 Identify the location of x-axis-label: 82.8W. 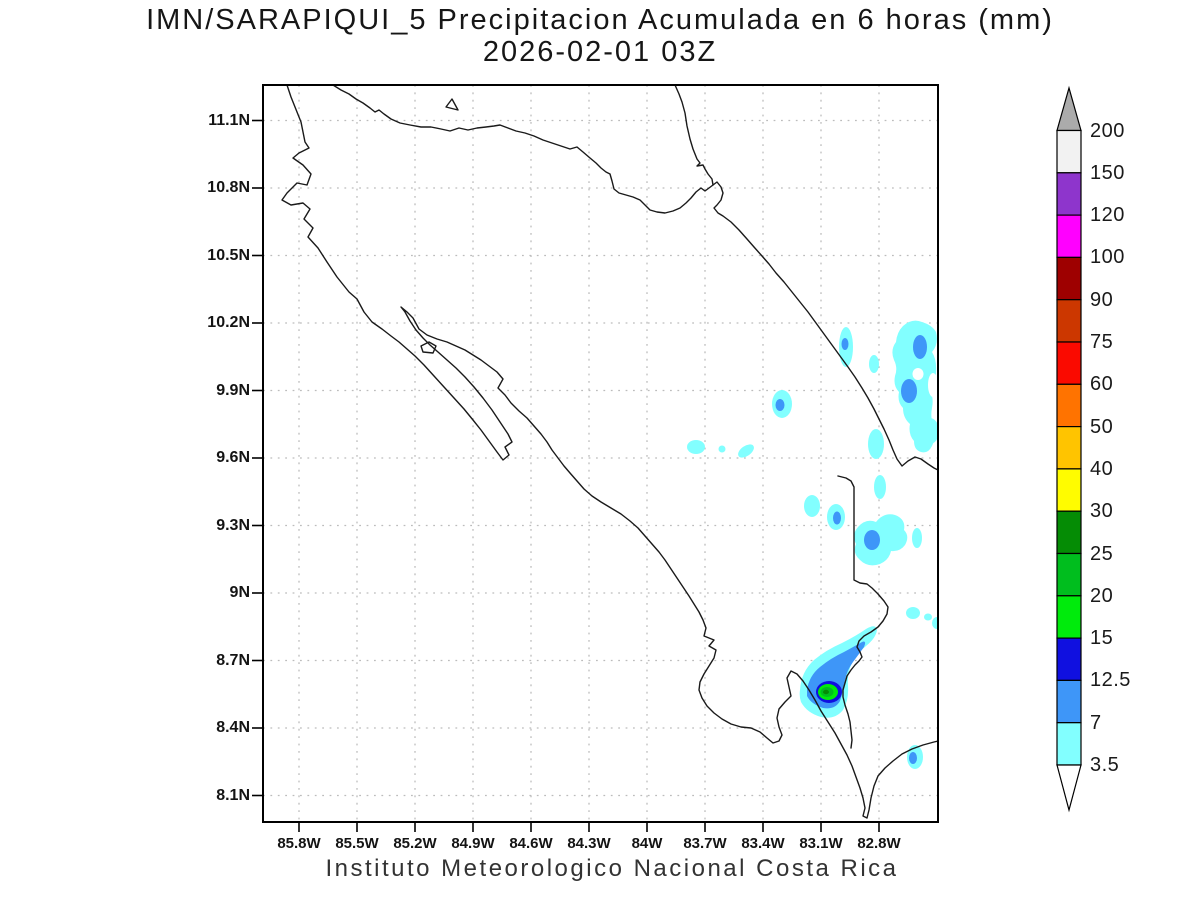
(879, 843).